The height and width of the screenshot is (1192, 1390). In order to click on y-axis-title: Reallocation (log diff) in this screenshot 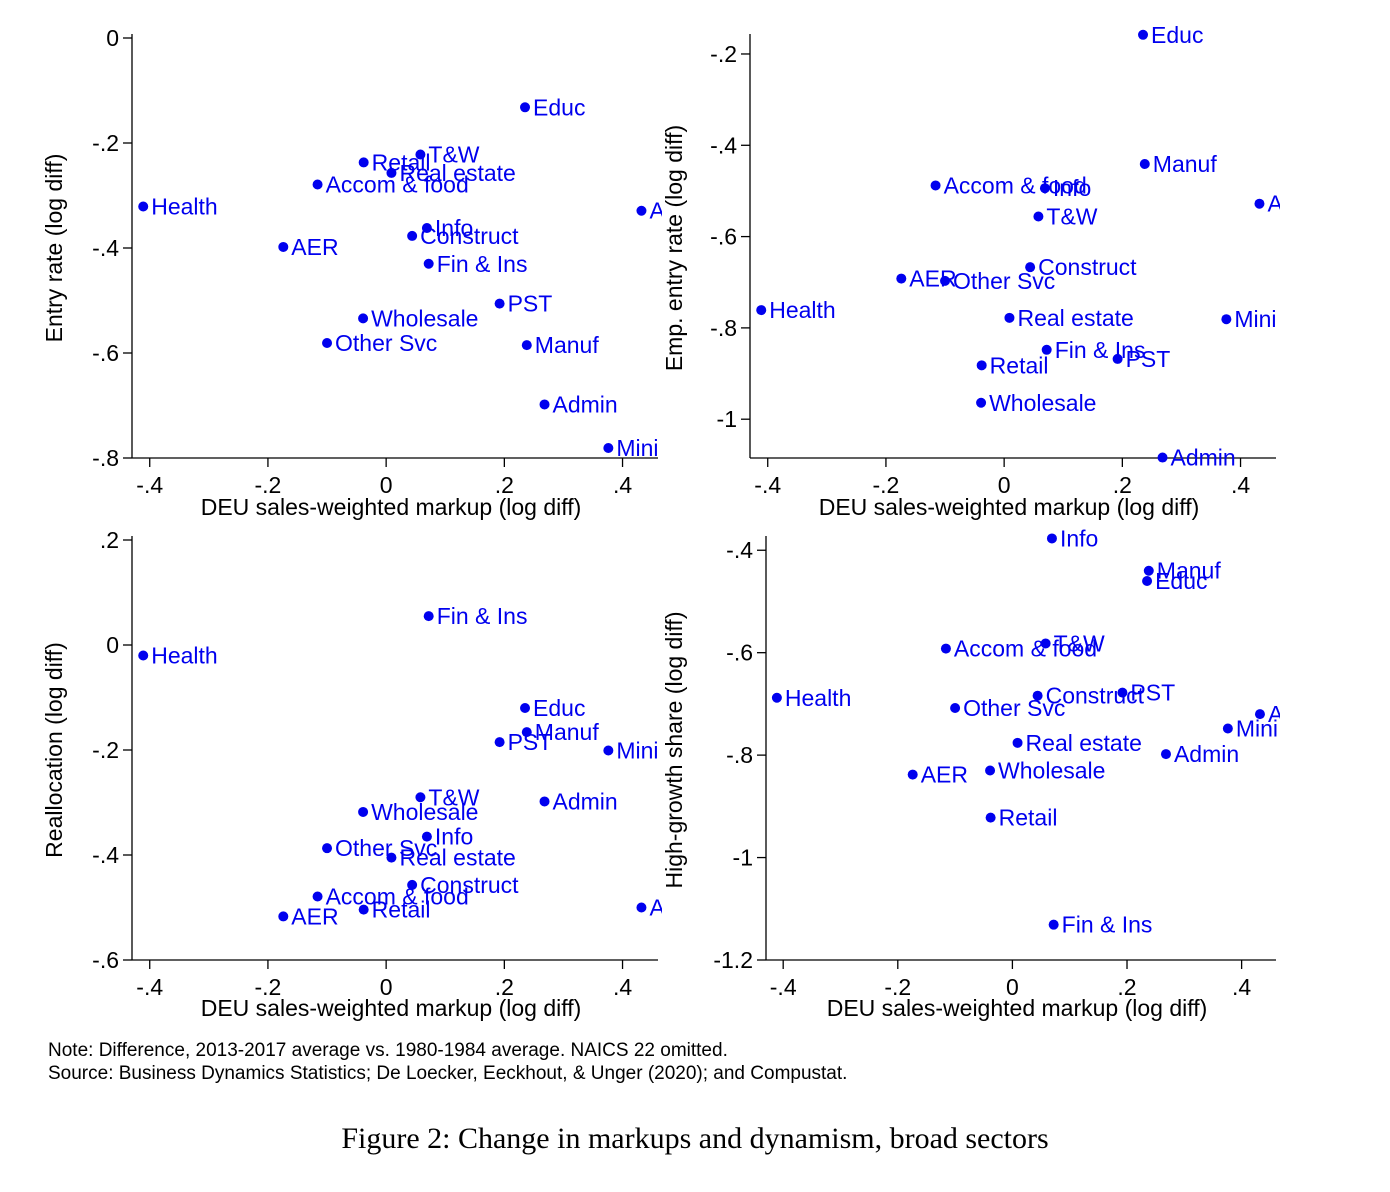, I will do `click(54, 750)`.